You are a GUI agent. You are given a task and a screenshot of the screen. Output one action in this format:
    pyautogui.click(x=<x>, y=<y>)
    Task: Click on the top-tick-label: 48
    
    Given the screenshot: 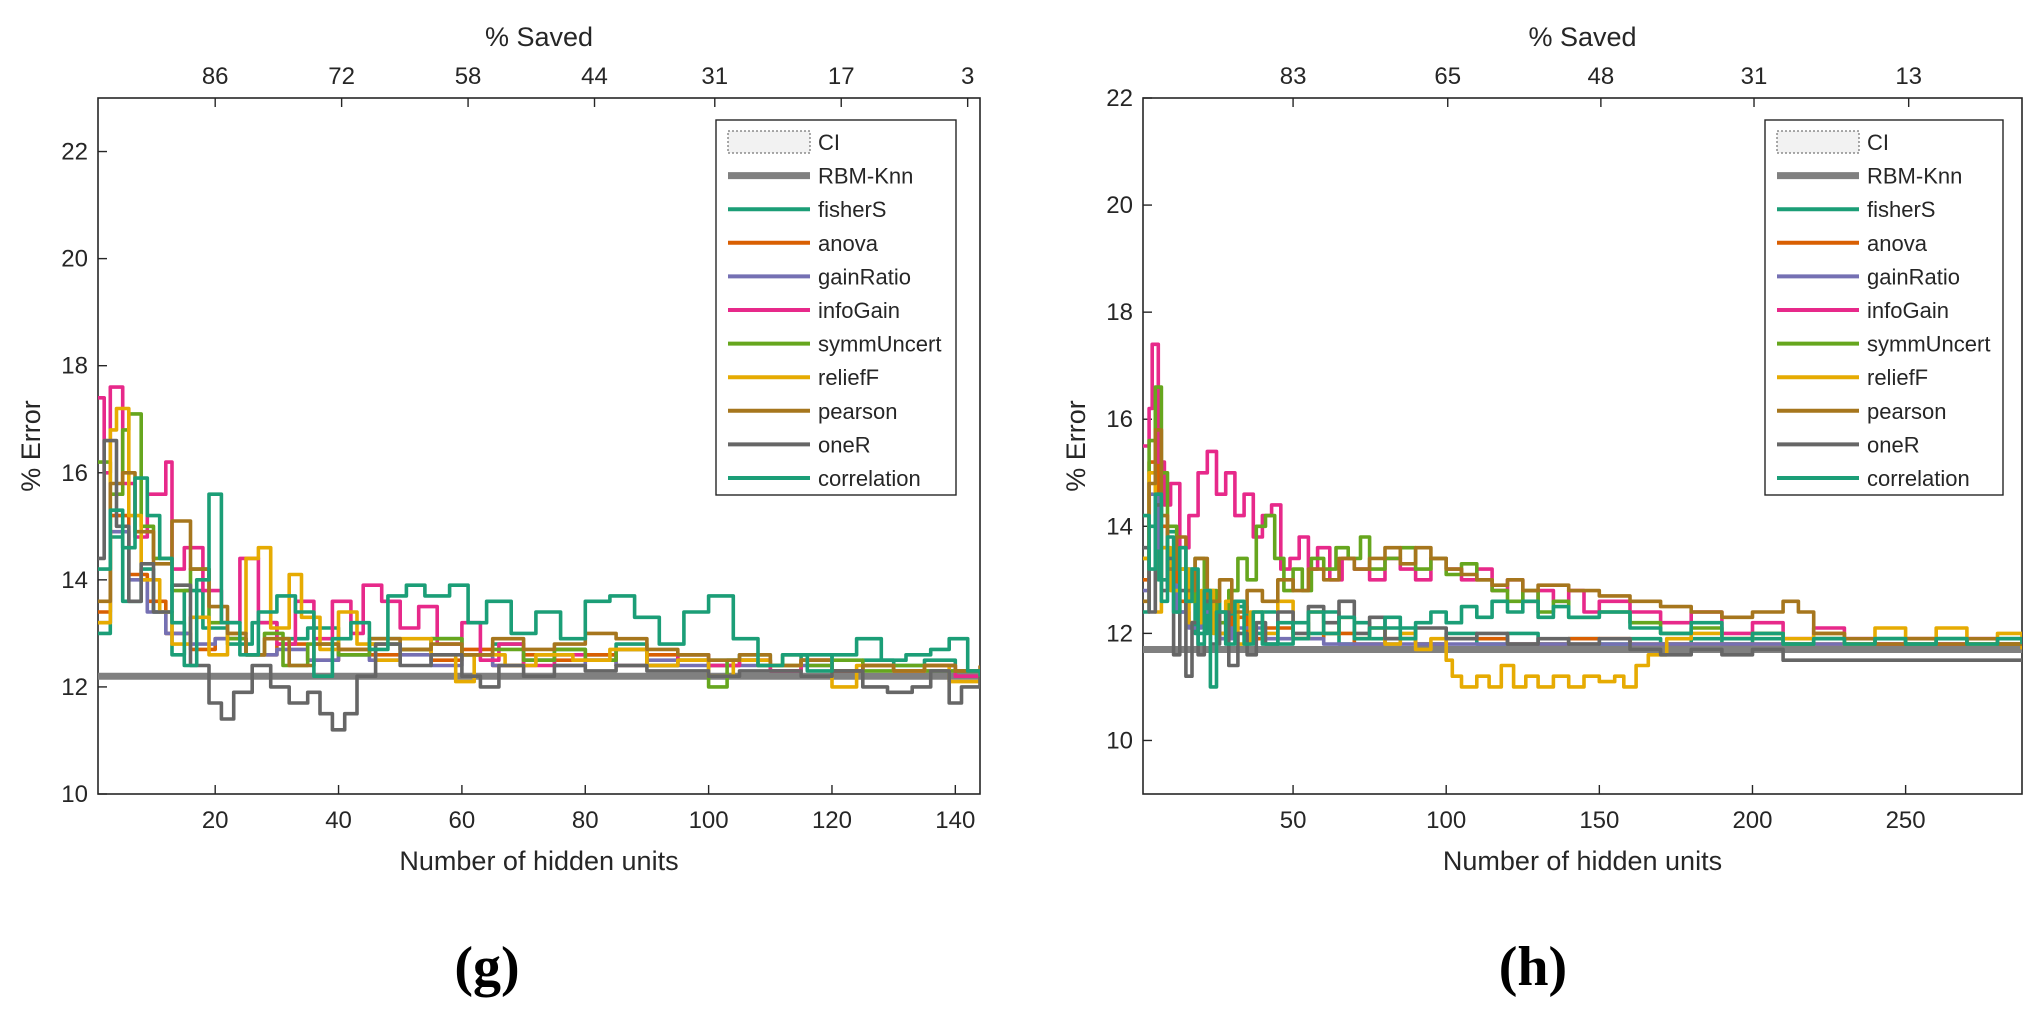 What is the action you would take?
    pyautogui.click(x=1601, y=76)
    